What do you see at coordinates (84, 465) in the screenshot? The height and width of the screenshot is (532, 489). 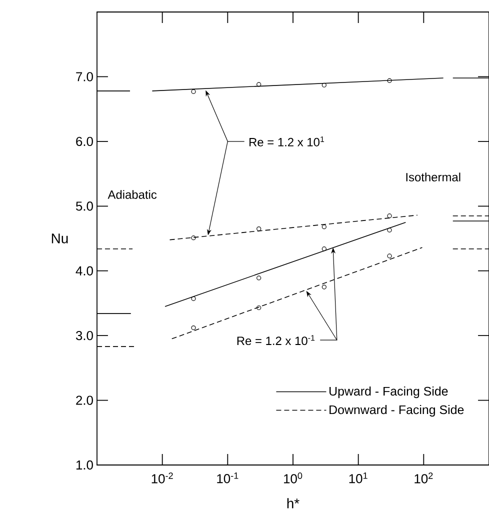 I see `y-tick-label: 1.0` at bounding box center [84, 465].